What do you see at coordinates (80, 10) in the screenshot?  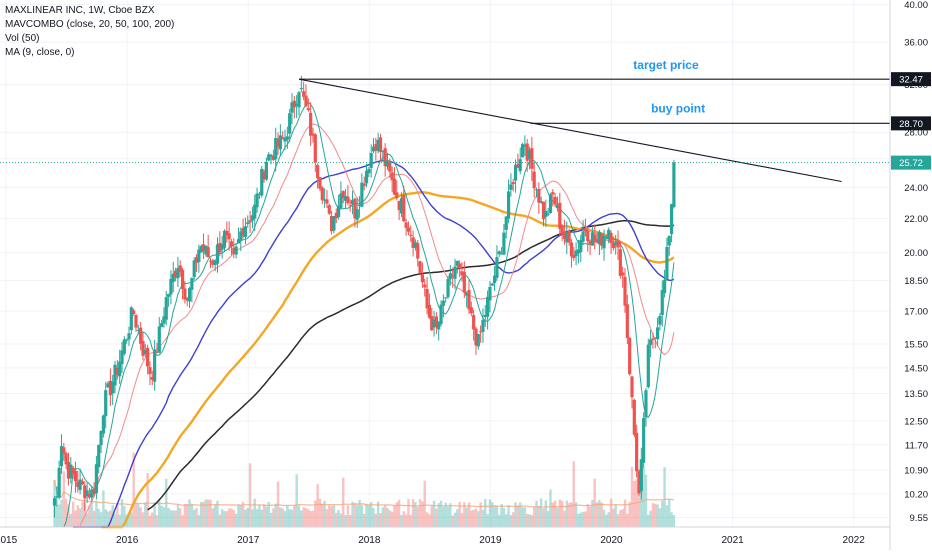 I see `symbol-title: MAXLINEAR INC, 1W, Cboe BZX` at bounding box center [80, 10].